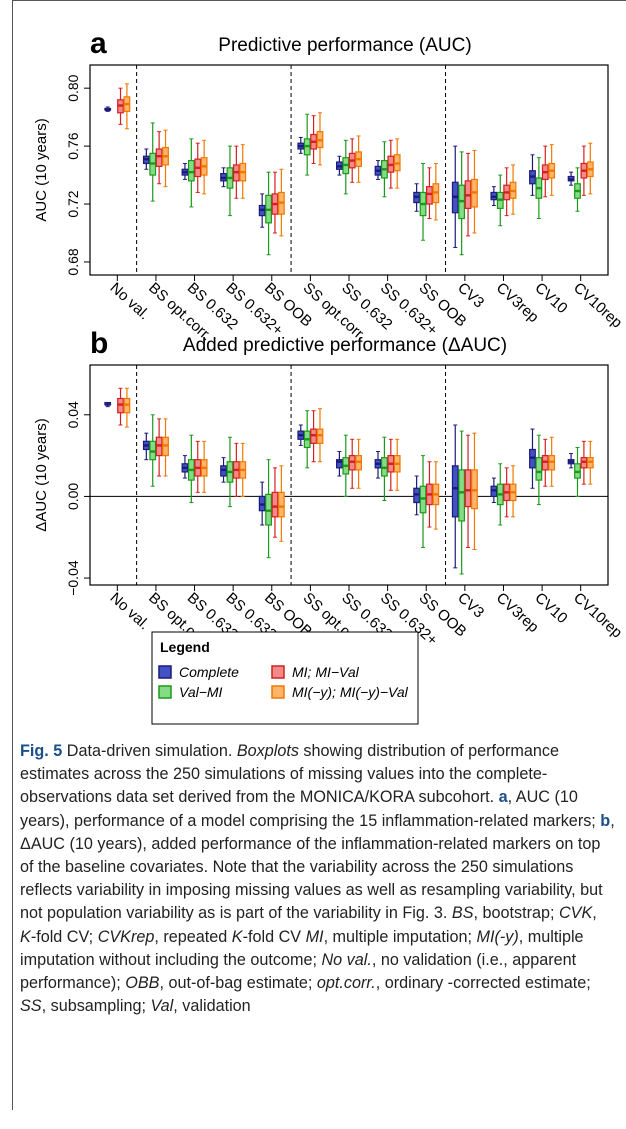 This screenshot has width=626, height=1129. I want to click on caption-run: ,, so click(594, 913).